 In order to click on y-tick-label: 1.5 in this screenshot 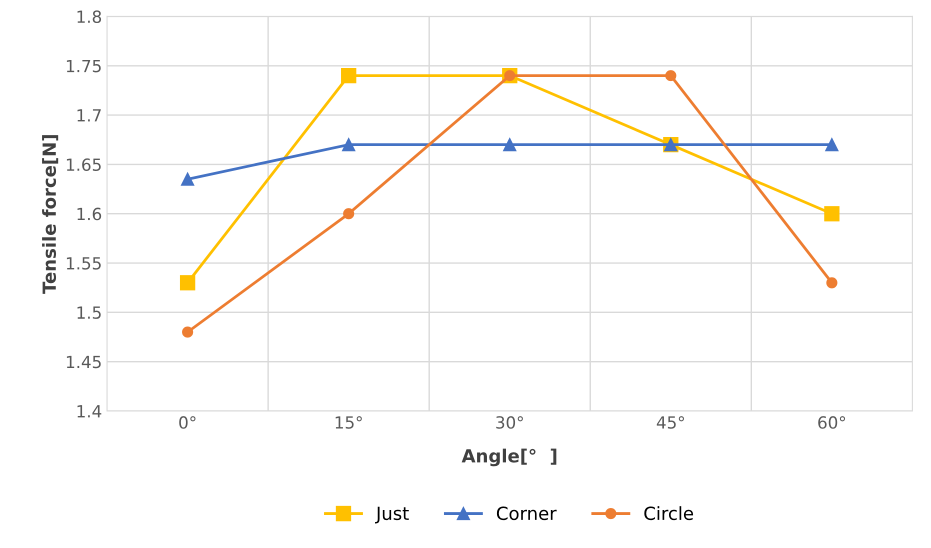, I will do `click(89, 312)`.